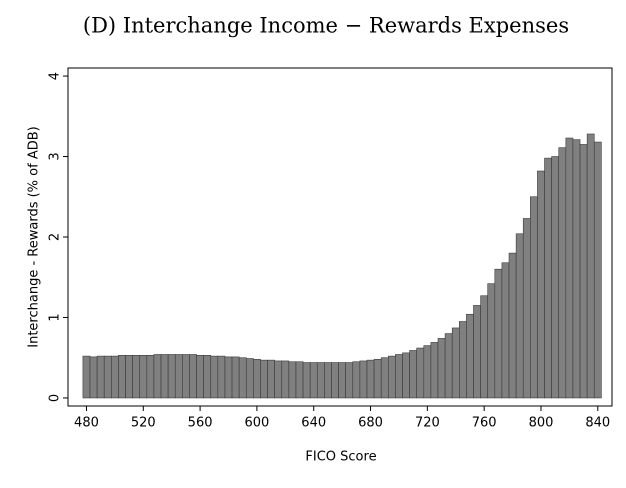  What do you see at coordinates (86, 423) in the screenshot?
I see `x-tick-label: 480` at bounding box center [86, 423].